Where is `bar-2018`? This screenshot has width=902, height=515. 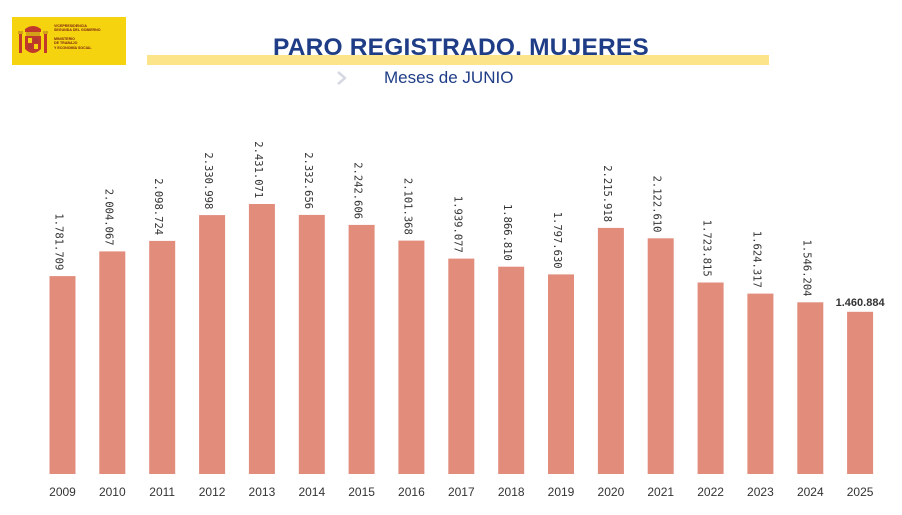
bar-2018 is located at coordinates (511, 370).